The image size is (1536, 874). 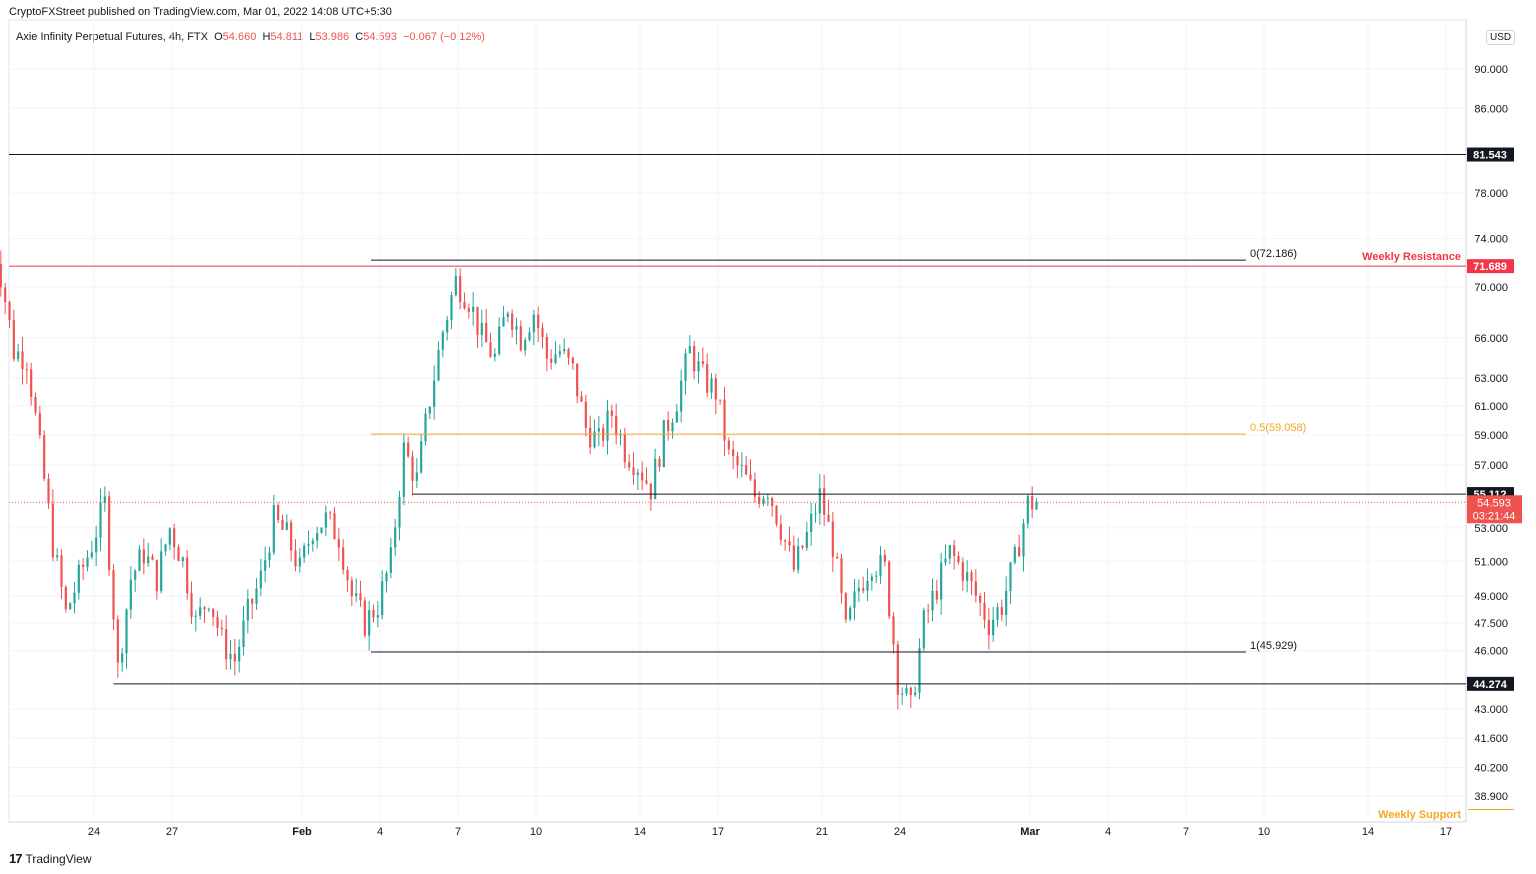 I want to click on symbol-title: Axie Infinity Perpetual Futures, 4h, FTX, so click(x=112, y=37).